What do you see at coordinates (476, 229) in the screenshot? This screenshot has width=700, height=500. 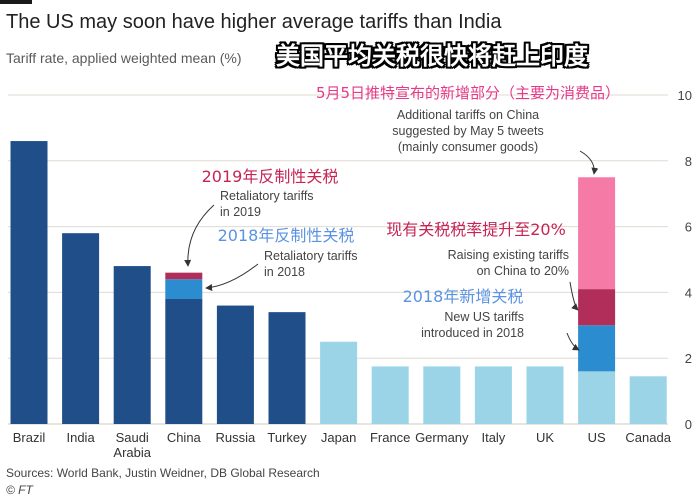 I see `annotation-cn-label: 现有关税税率提升至20%` at bounding box center [476, 229].